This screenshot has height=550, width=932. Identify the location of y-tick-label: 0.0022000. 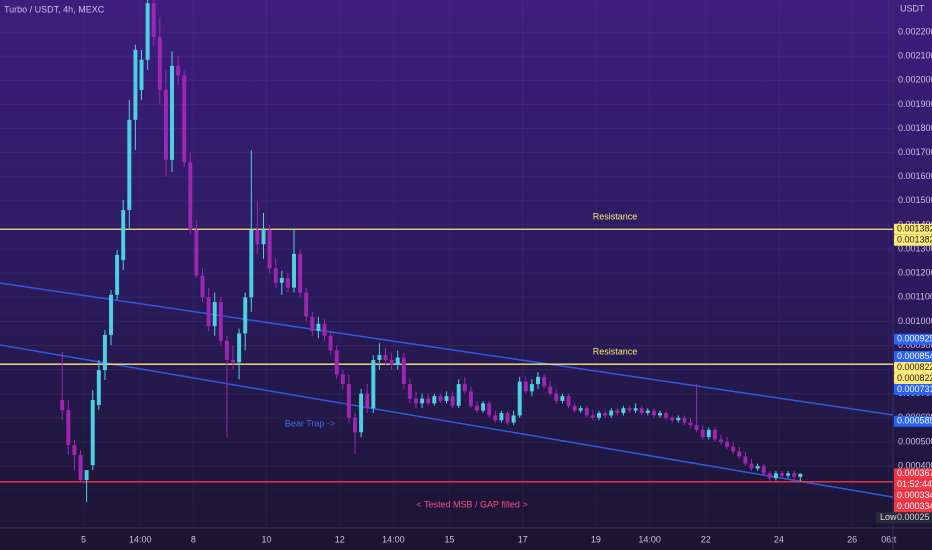
(915, 31).